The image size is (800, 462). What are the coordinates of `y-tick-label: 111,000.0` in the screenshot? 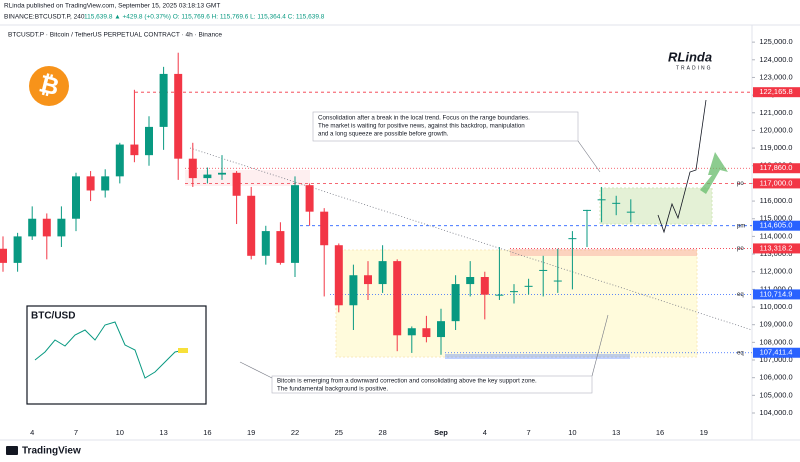 It's located at (776, 288).